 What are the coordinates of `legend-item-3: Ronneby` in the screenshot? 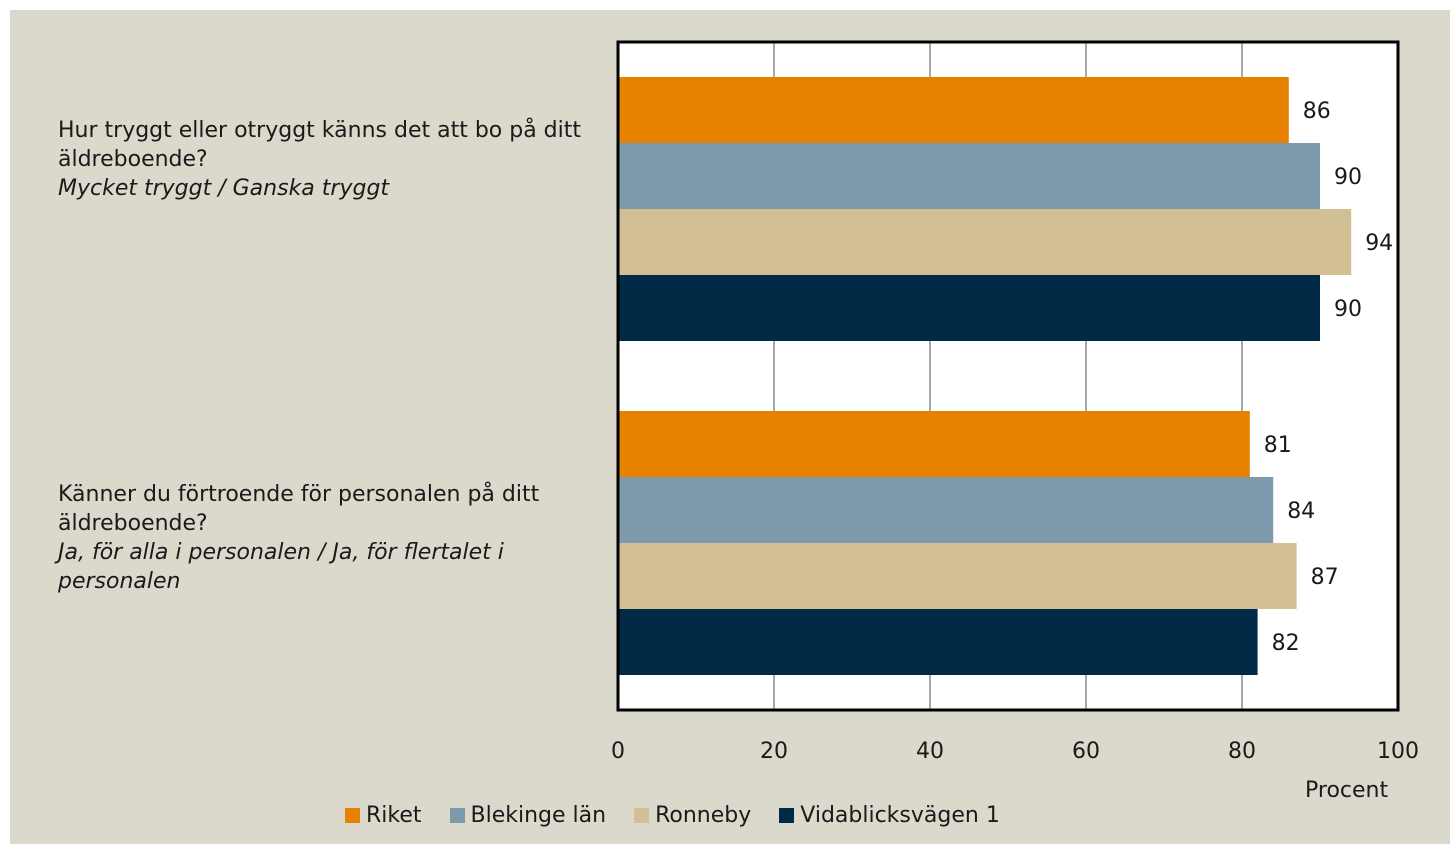 It's located at (692, 815).